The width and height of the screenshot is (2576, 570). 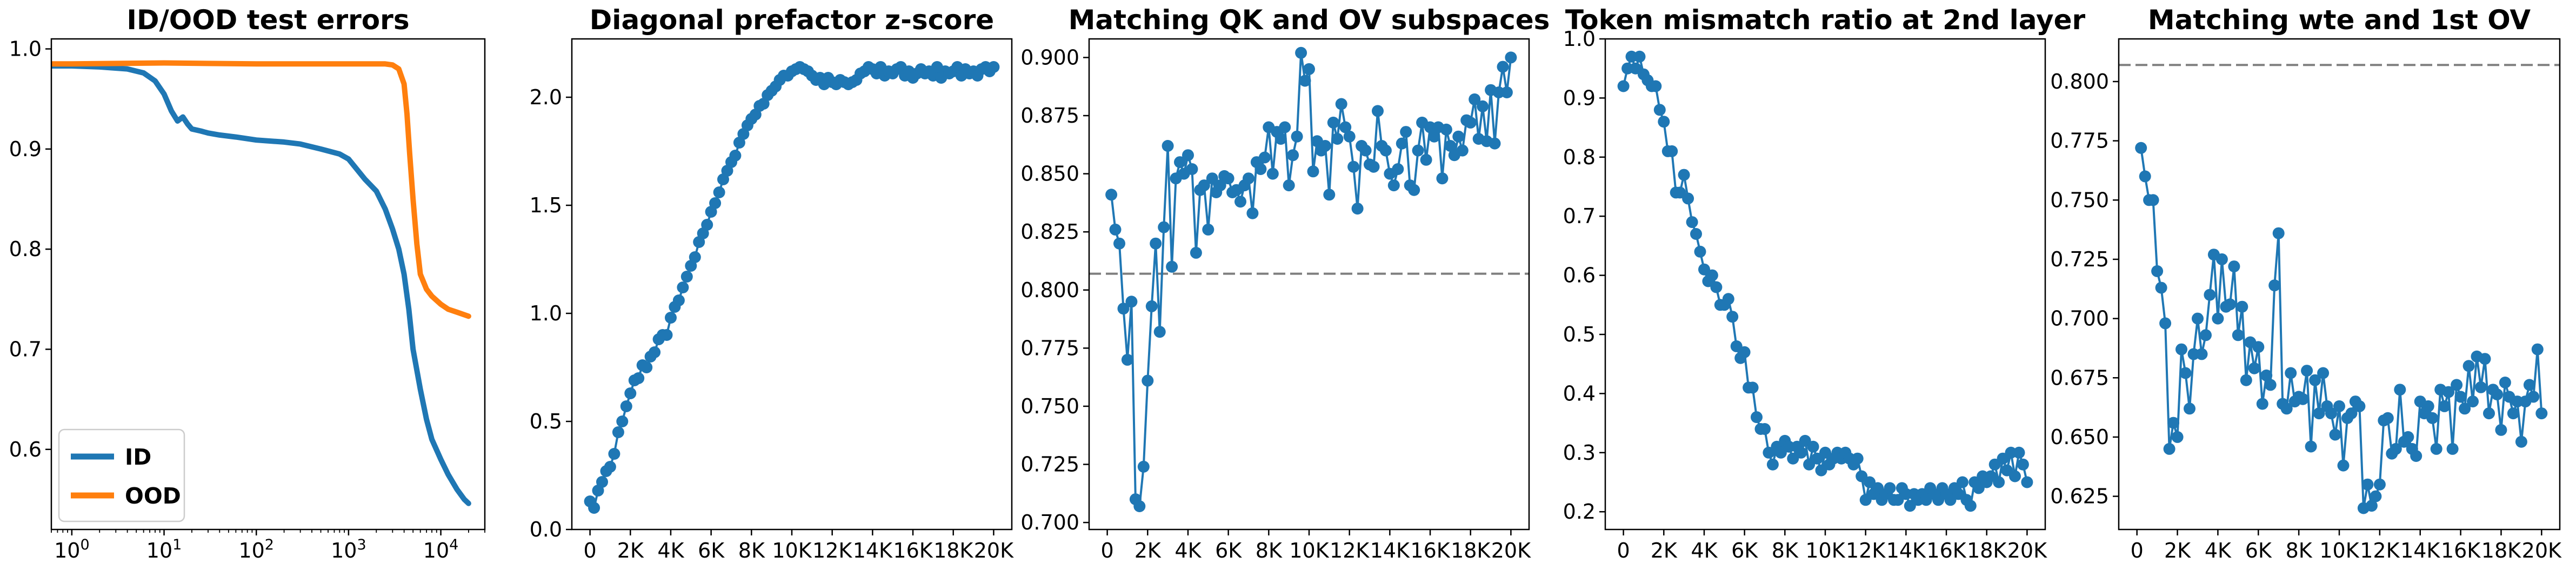 What do you see at coordinates (1311, 279) in the screenshot?
I see `plot-area` at bounding box center [1311, 279].